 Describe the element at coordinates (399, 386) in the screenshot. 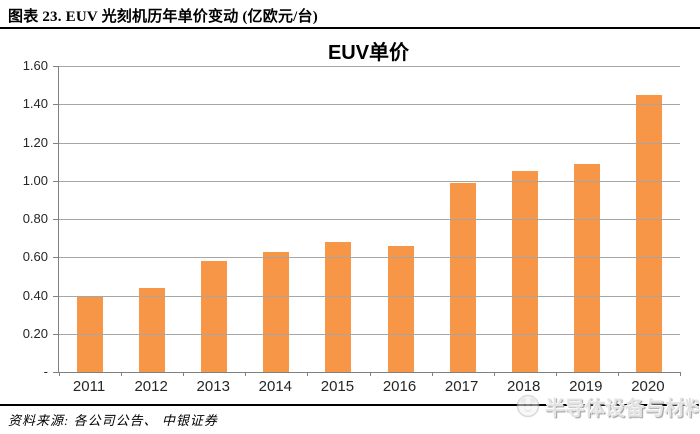

I see `x-axis-tick-label: 2016` at that location.